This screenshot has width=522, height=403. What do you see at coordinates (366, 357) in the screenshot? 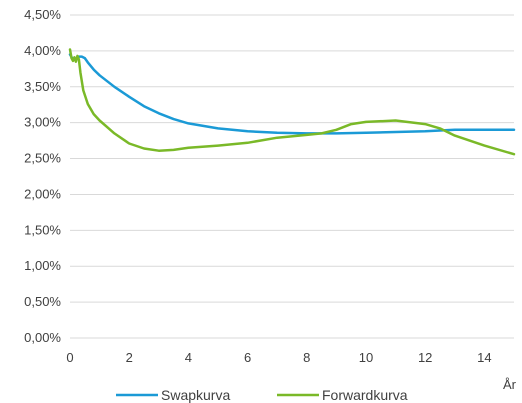
I see `x-tick-label: 10` at bounding box center [366, 357].